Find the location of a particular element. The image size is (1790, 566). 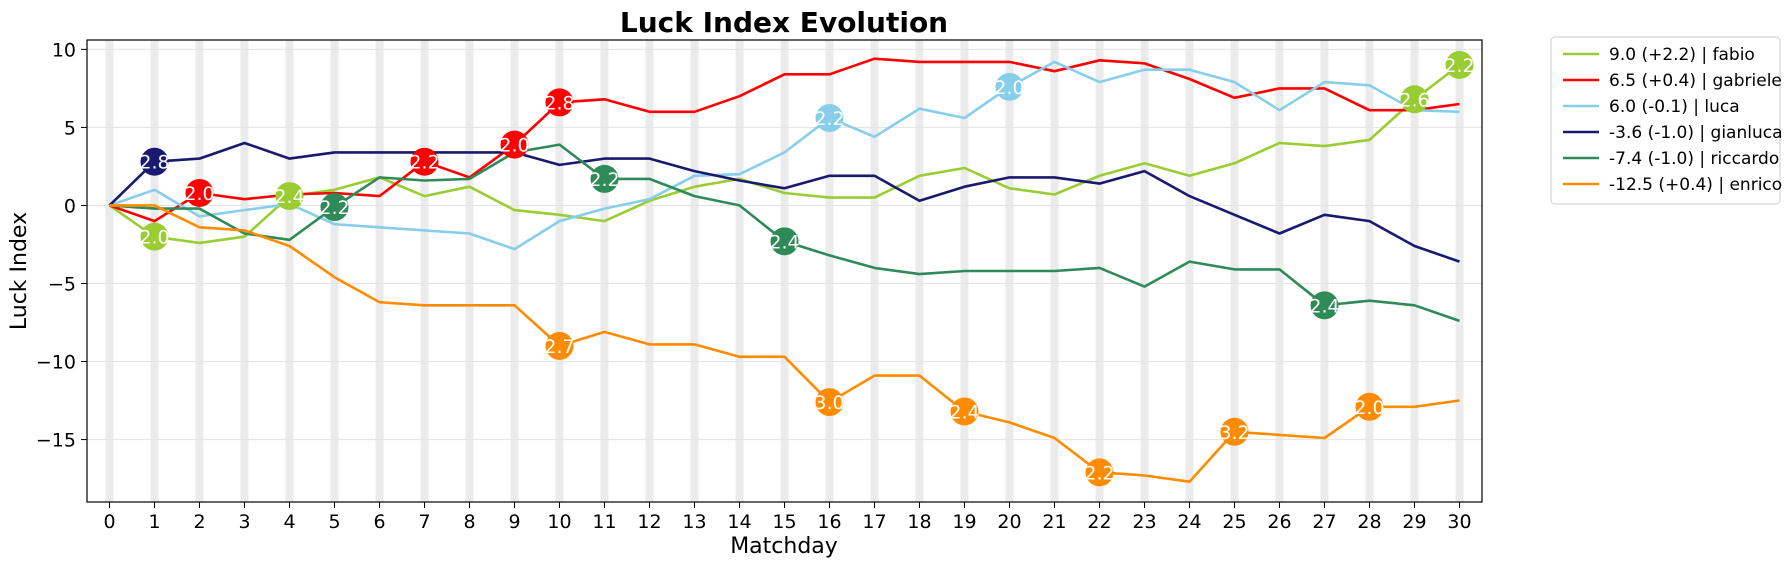

x-tick-label-20: 20 is located at coordinates (1009, 522).